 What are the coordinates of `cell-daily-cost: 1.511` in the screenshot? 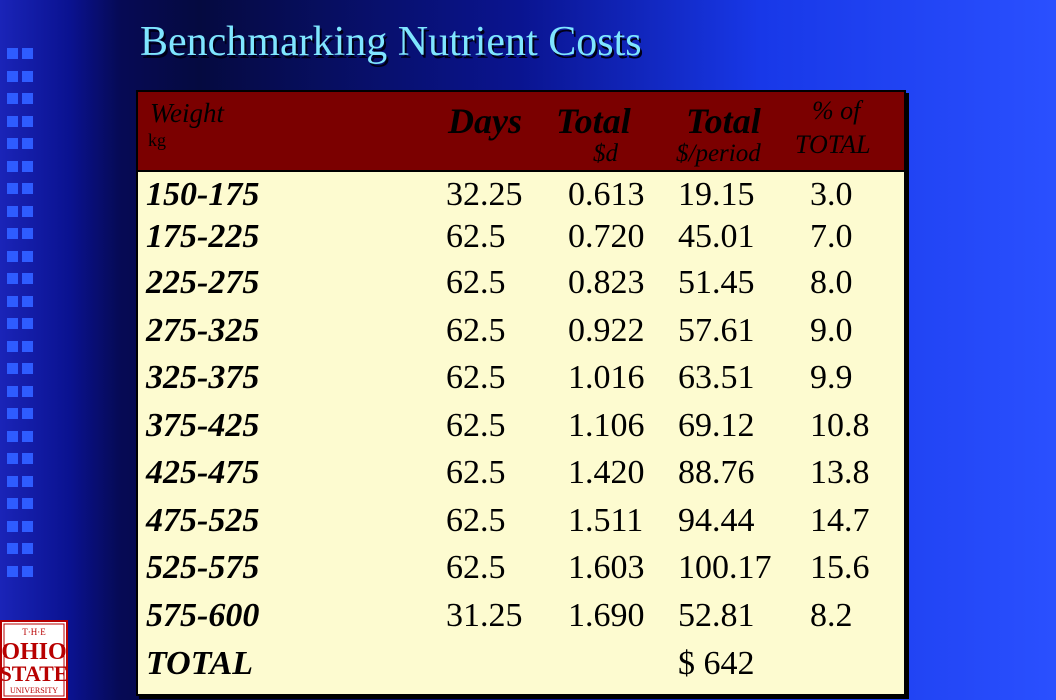 It's located at (606, 520).